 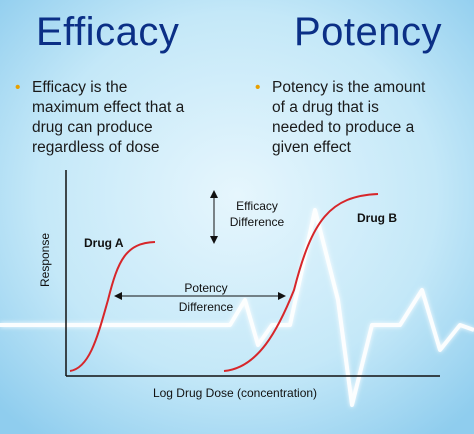 What do you see at coordinates (257, 222) in the screenshot?
I see `efficacy-difference-line-2: Difference` at bounding box center [257, 222].